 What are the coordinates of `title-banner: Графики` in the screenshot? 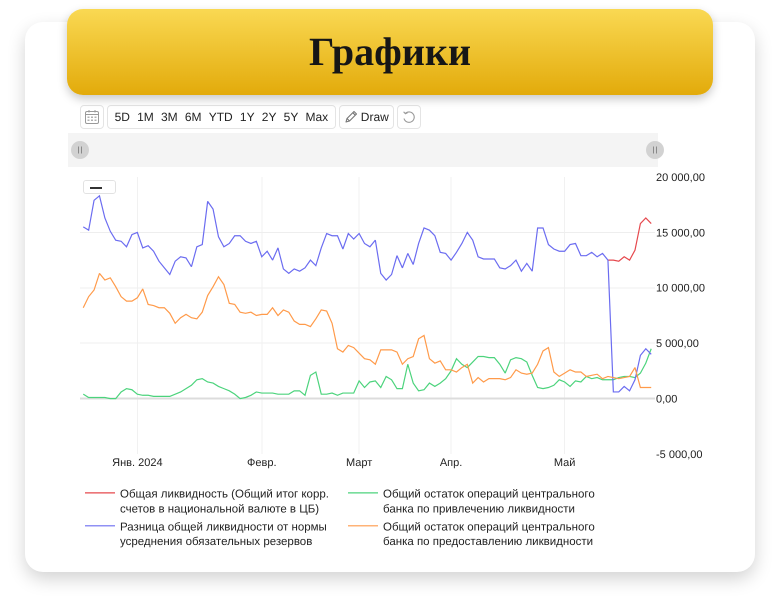 It's located at (390, 52).